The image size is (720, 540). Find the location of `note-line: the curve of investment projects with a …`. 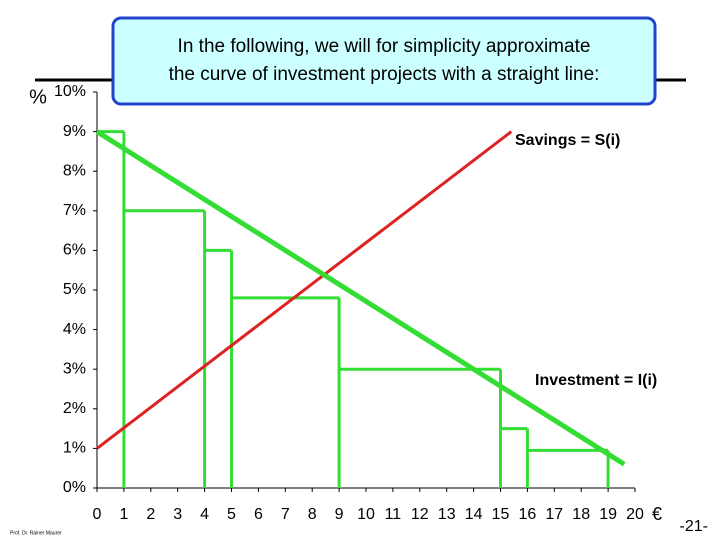

note-line: the curve of investment projects with a … is located at coordinates (384, 74).